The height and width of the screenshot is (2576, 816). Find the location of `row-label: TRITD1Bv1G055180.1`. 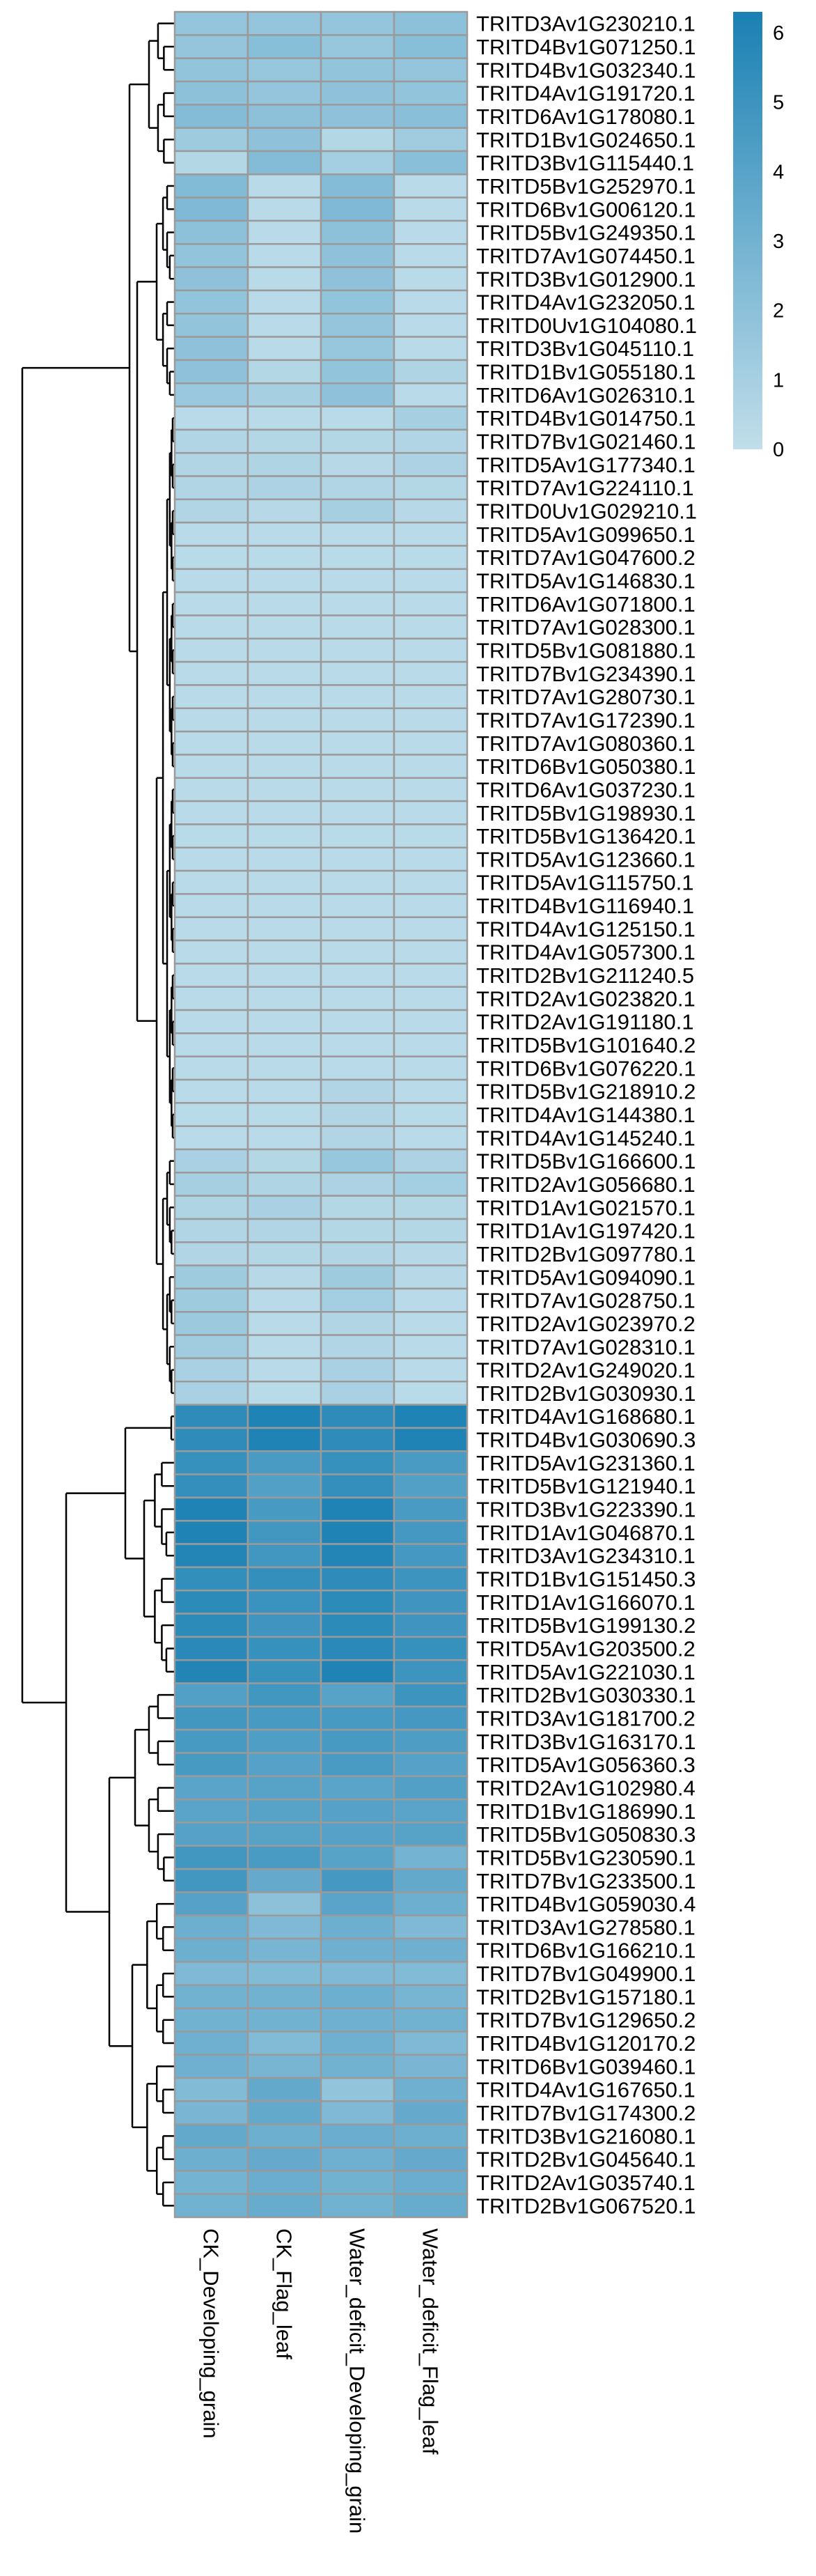

row-label: TRITD1Bv1G055180.1 is located at coordinates (586, 372).